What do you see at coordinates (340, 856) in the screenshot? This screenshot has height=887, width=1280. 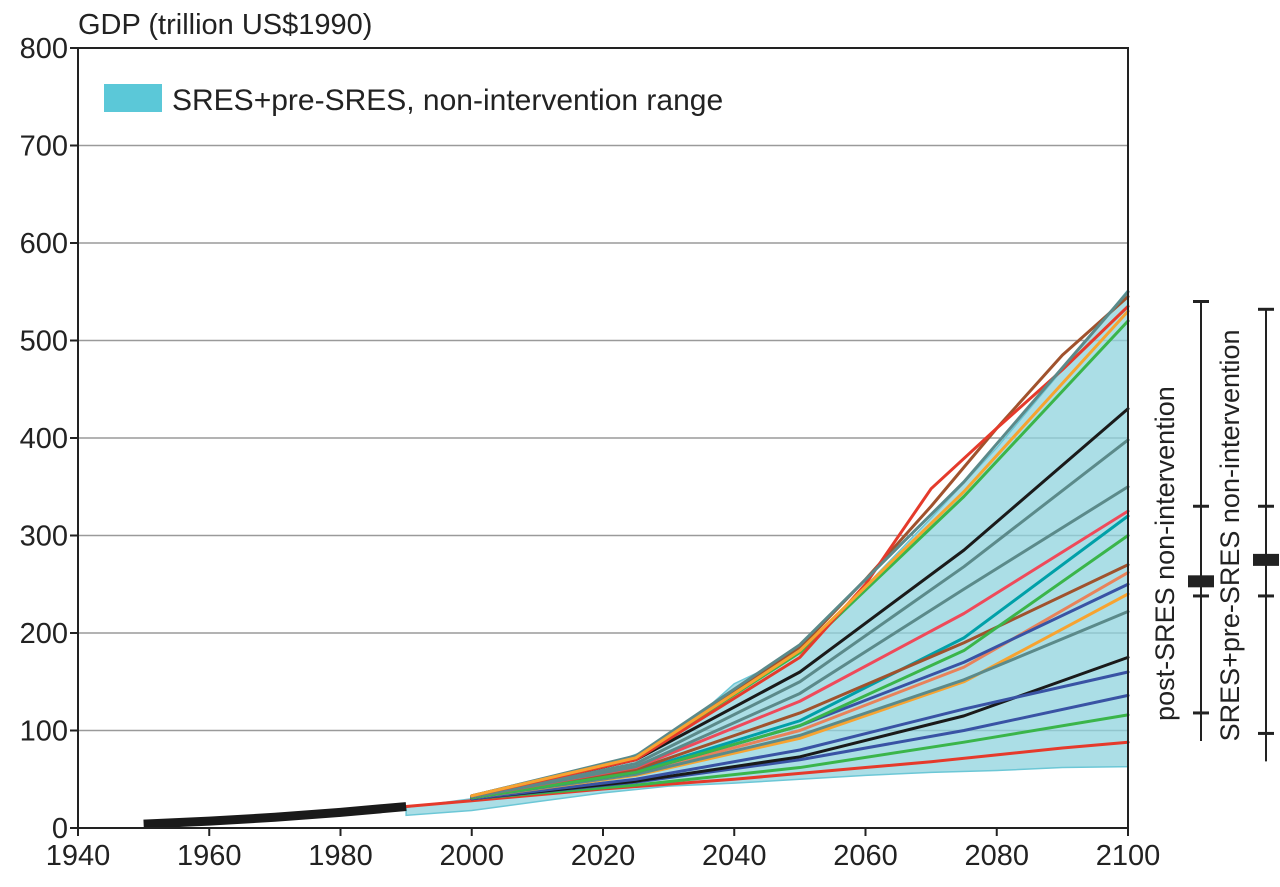 I see `x-tick-label-1980: 1980` at bounding box center [340, 856].